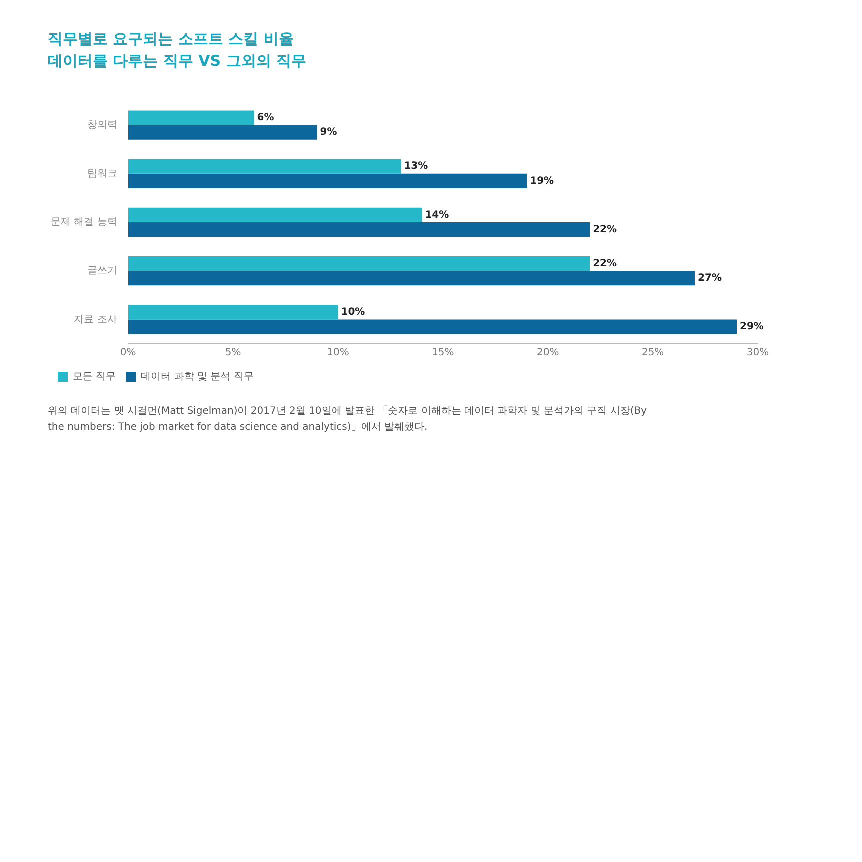  What do you see at coordinates (102, 174) in the screenshot?
I see `y-tick-label: 팀워크` at bounding box center [102, 174].